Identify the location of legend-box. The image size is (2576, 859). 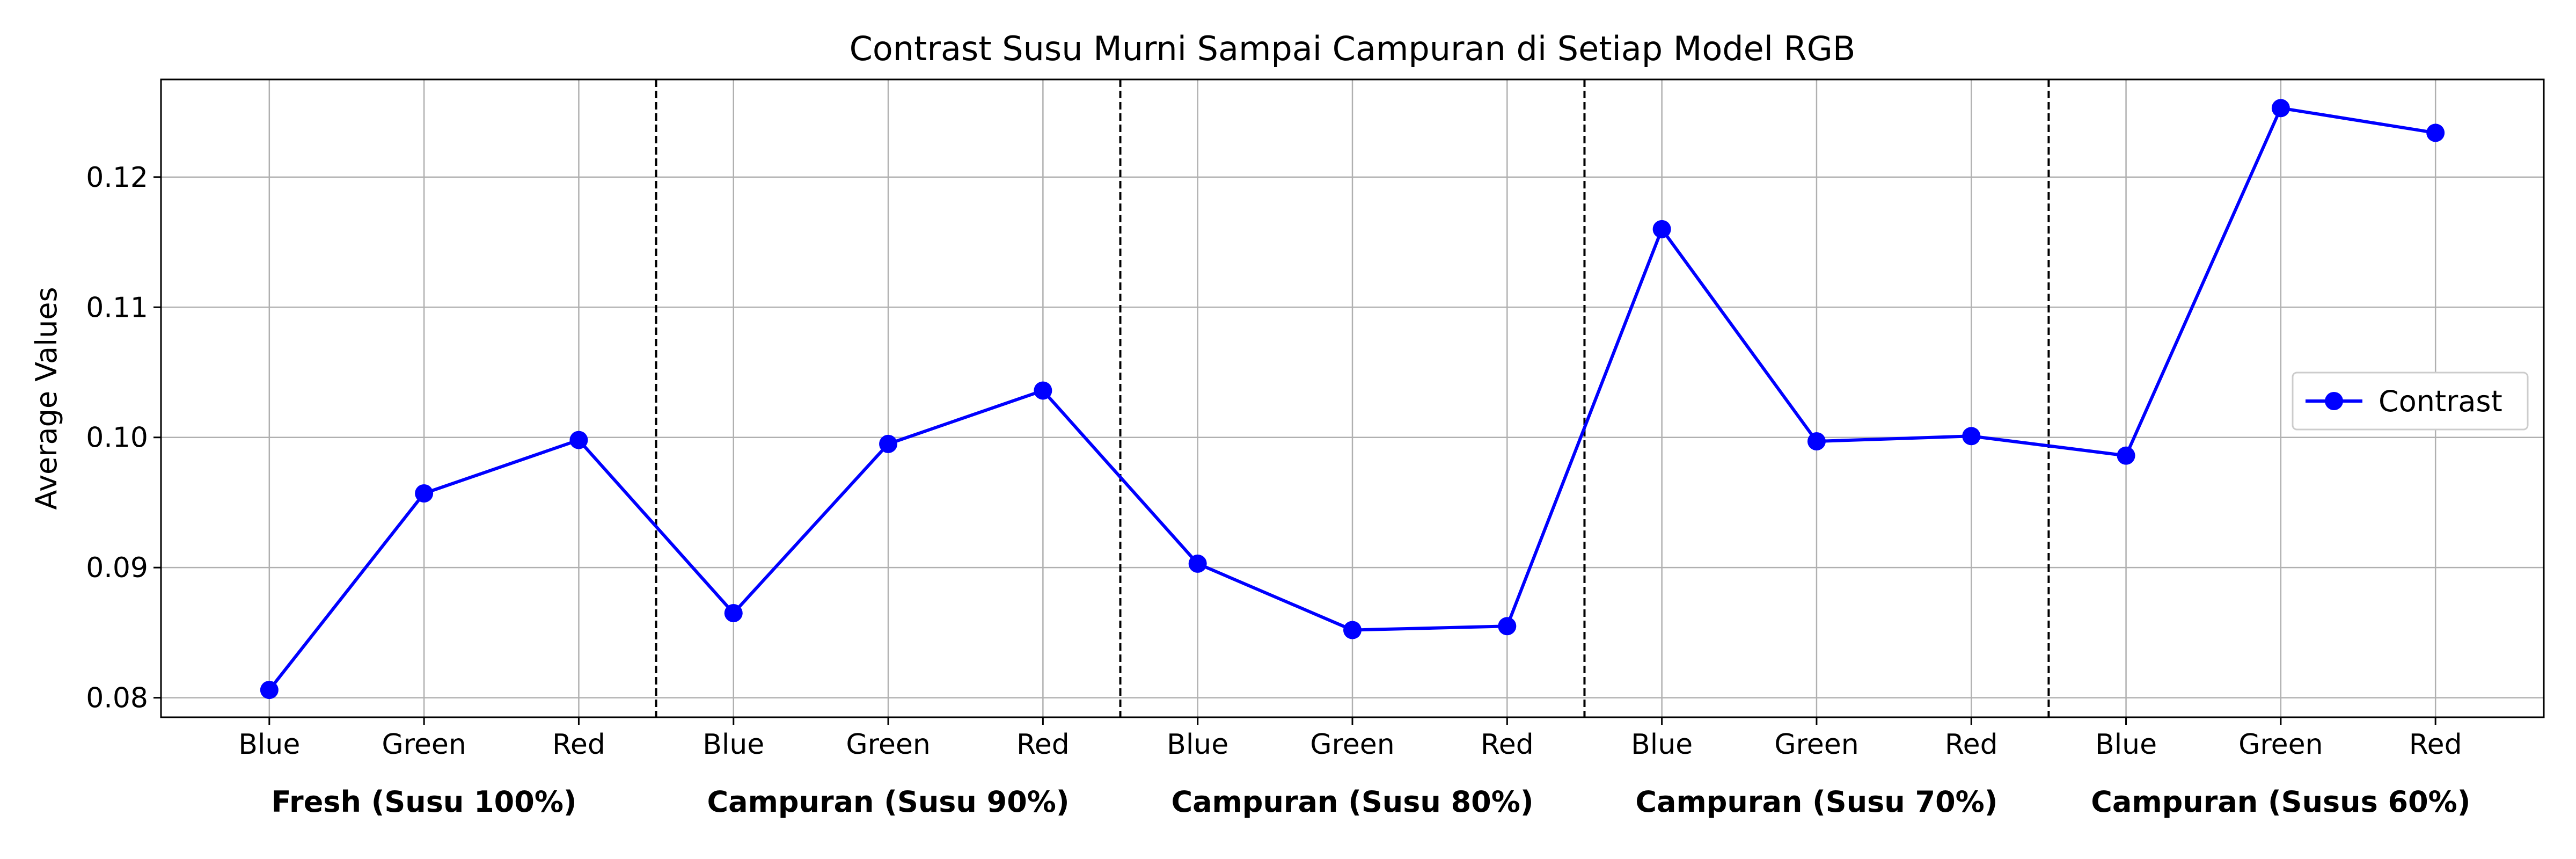
(2410, 401).